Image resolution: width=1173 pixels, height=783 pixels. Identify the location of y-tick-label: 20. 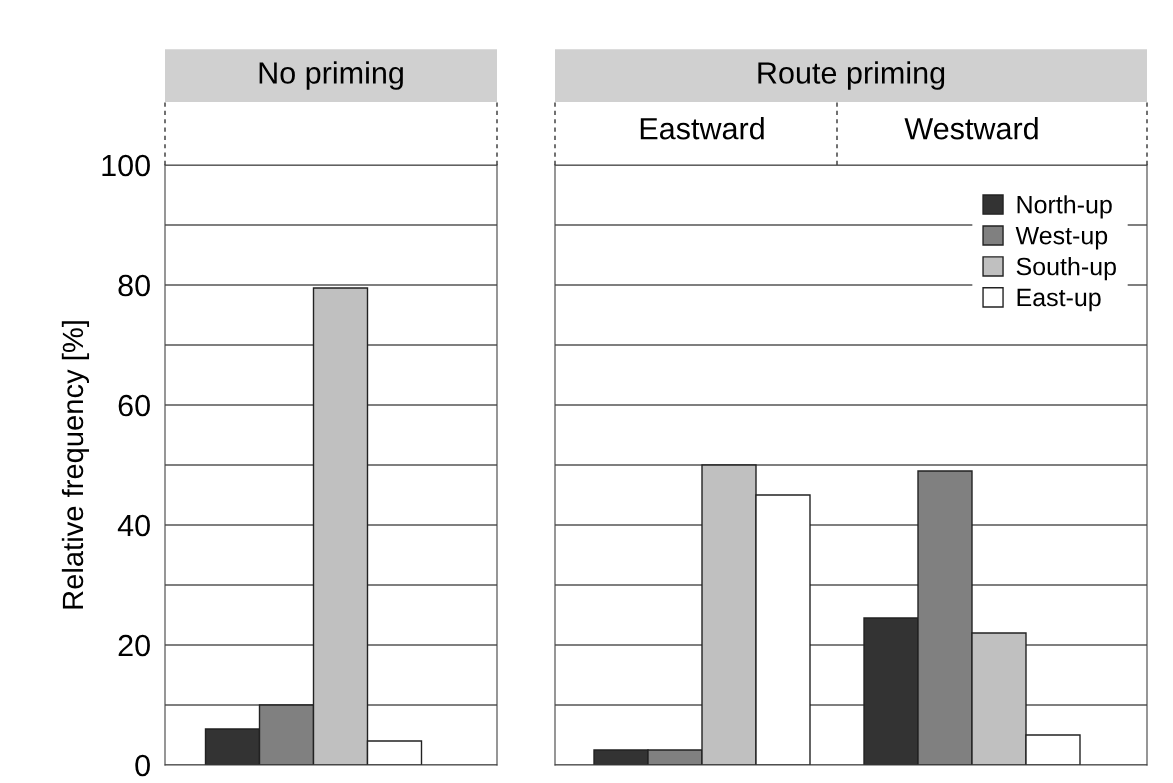
(134, 645).